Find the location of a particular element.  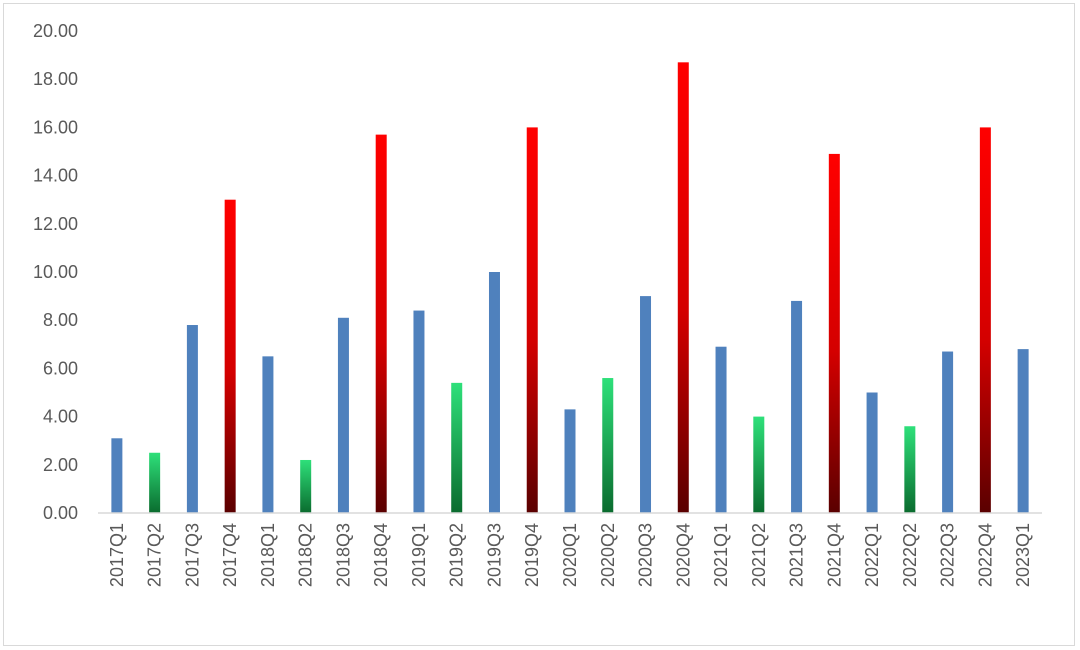

x-tick-label: 2019Q1 is located at coordinates (419, 555).